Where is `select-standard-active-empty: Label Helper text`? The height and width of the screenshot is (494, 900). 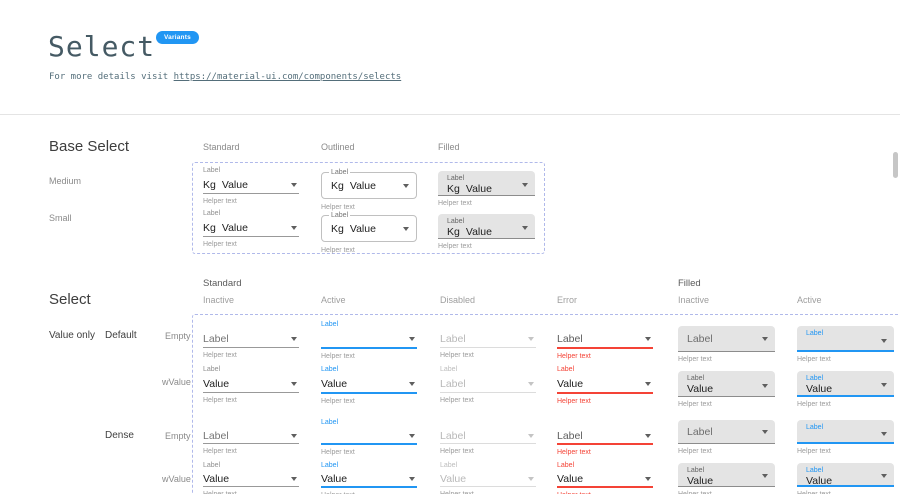
select-standard-active-empty: Label Helper text is located at coordinates (369, 340).